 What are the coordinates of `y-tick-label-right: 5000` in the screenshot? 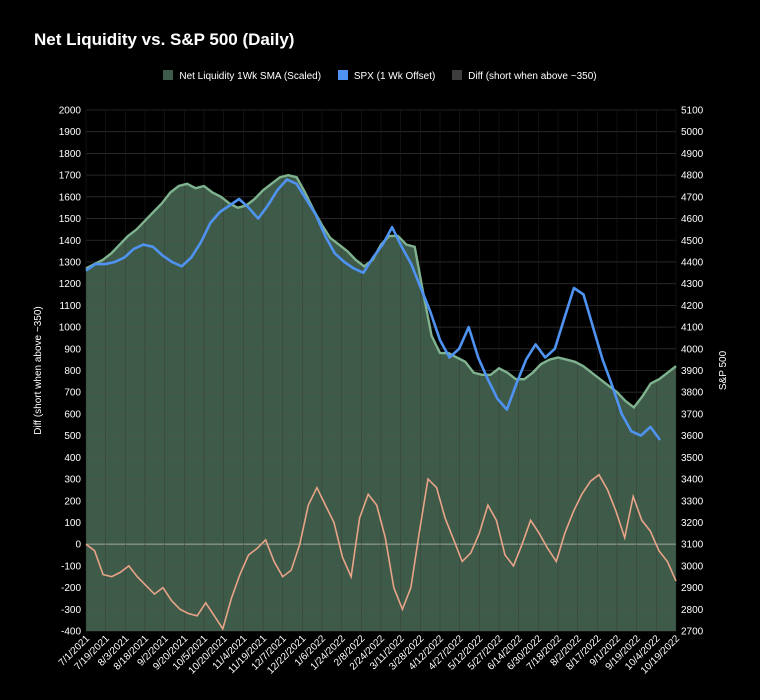 It's located at (692, 132).